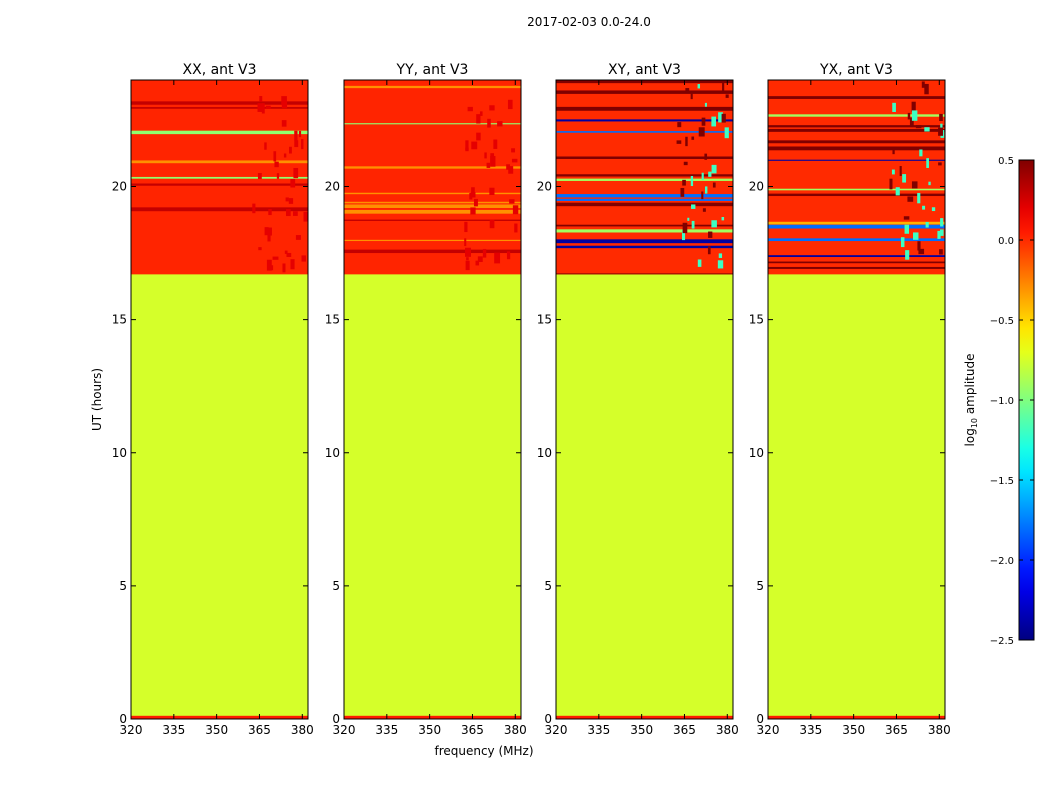  What do you see at coordinates (810, 730) in the screenshot?
I see `x-tick-label: 335` at bounding box center [810, 730].